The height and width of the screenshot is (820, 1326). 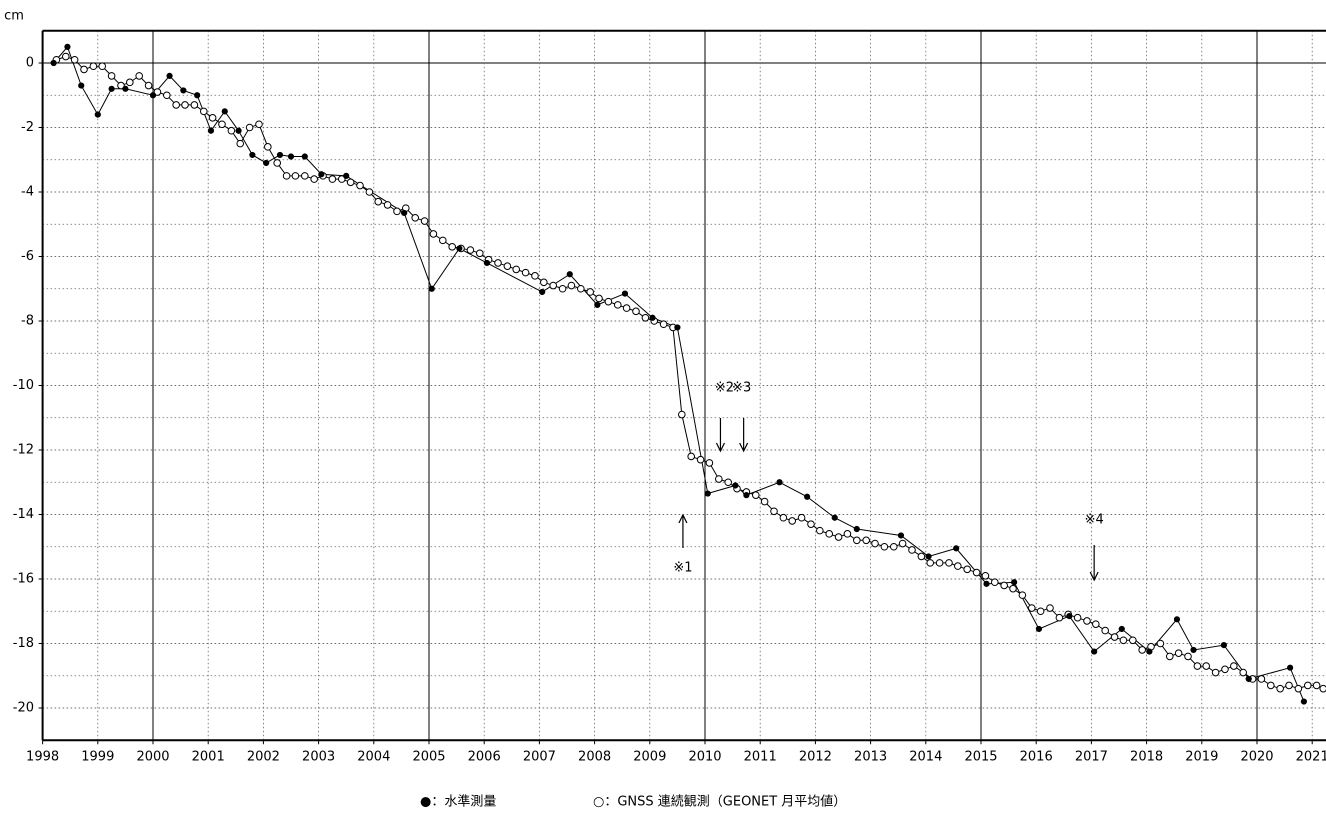 What do you see at coordinates (23, 385) in the screenshot?
I see `y-tick-label: -10` at bounding box center [23, 385].